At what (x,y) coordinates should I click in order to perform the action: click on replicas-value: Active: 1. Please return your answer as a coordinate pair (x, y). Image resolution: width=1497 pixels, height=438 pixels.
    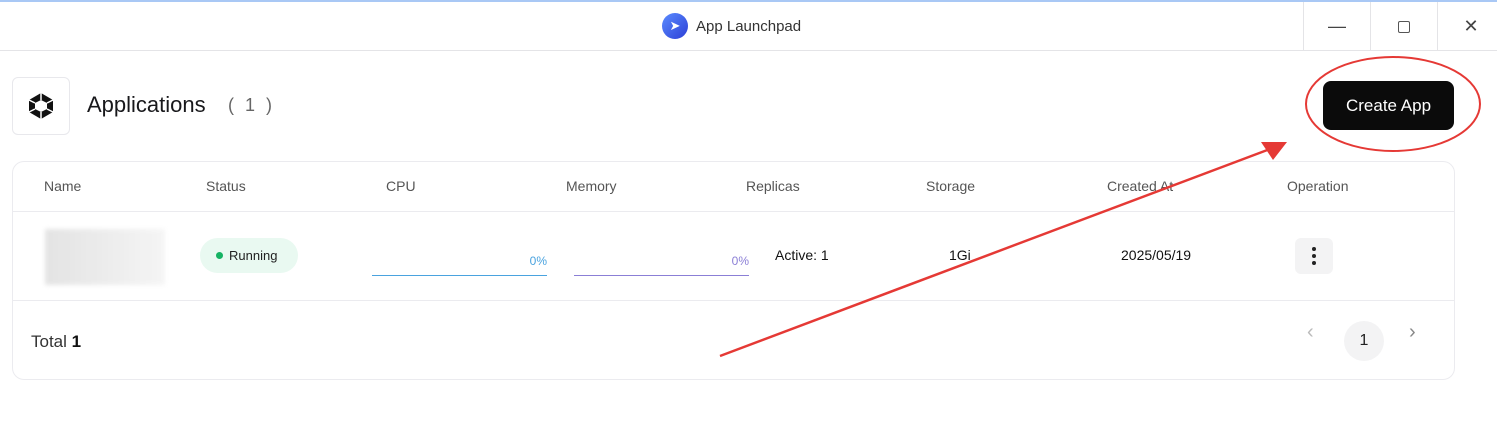
    Looking at the image, I should click on (802, 255).